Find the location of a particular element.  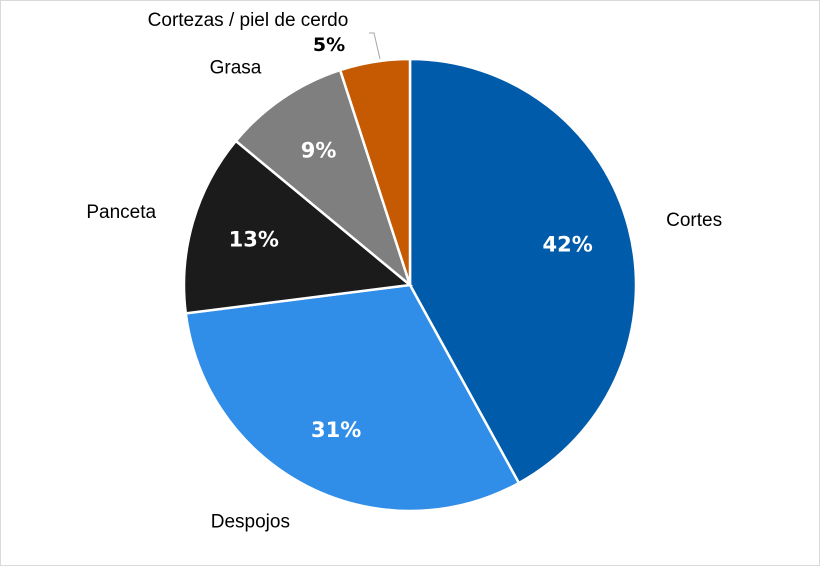

category-label-cortes: Cortes is located at coordinates (694, 220).